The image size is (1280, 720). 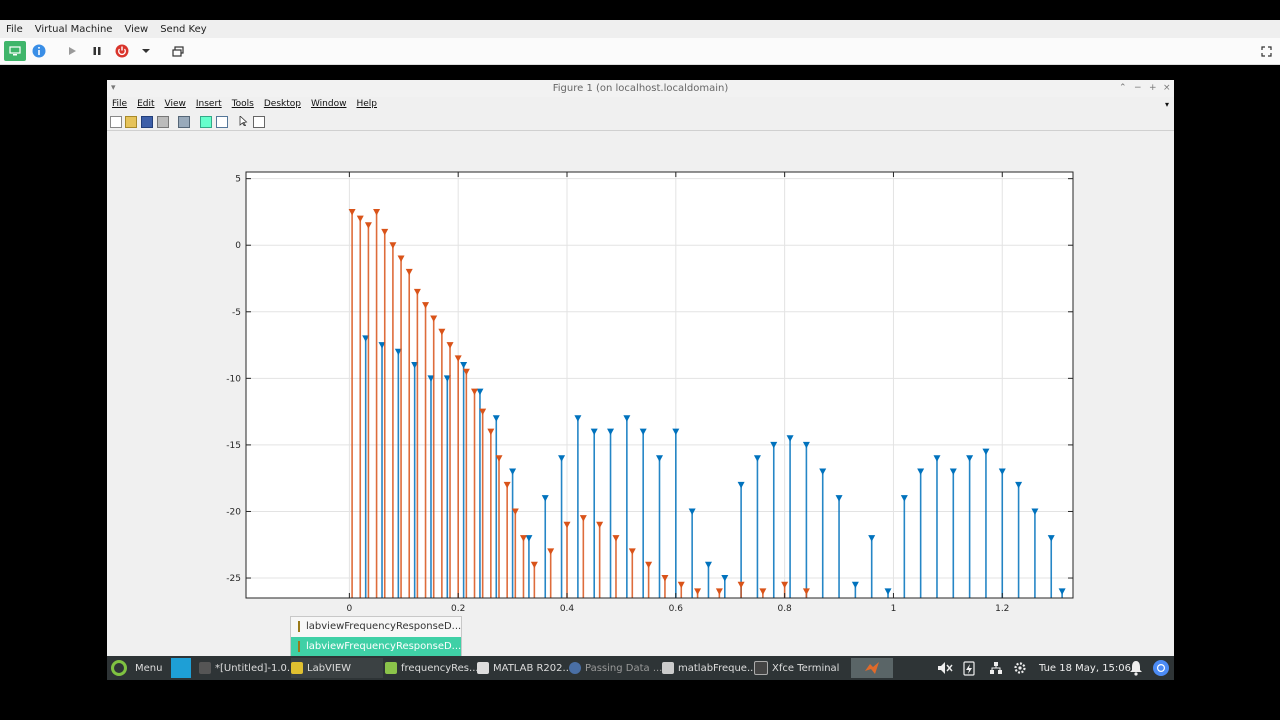 What do you see at coordinates (328, 104) in the screenshot?
I see `figure-menu-window: Window` at bounding box center [328, 104].